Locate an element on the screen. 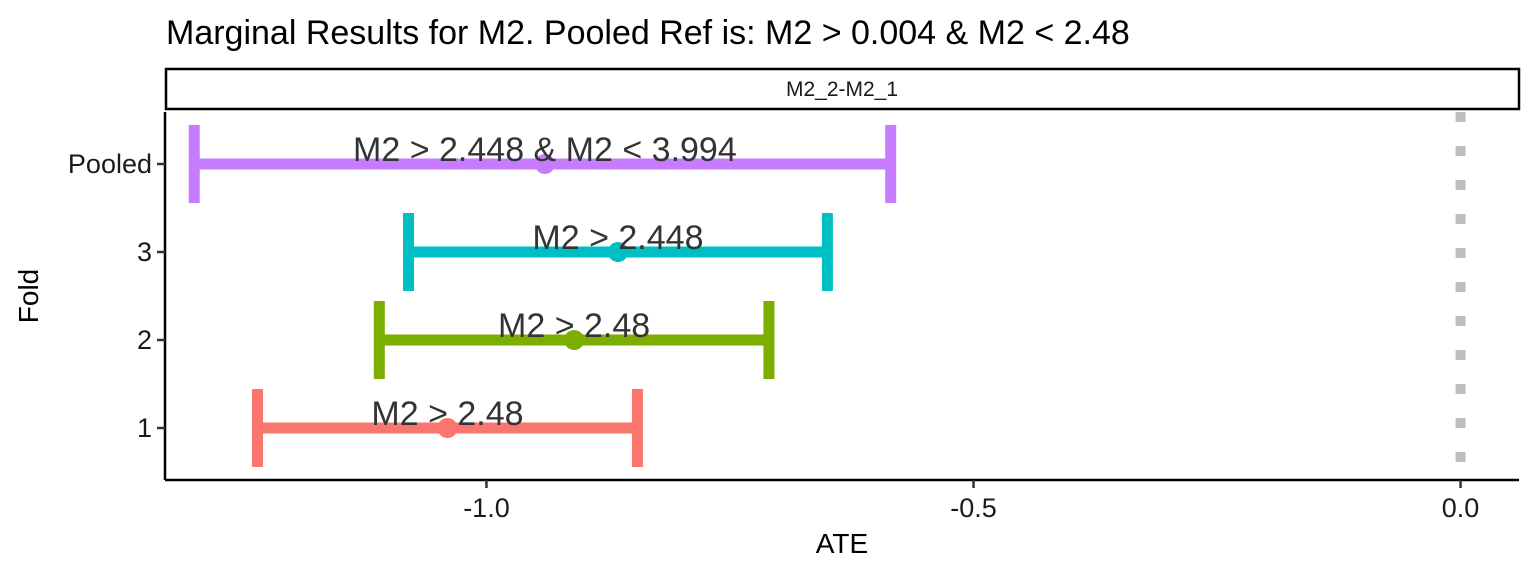 This screenshot has width=1536, height=581. fold-1-annotation: M2 > 2.48 is located at coordinates (447, 414).